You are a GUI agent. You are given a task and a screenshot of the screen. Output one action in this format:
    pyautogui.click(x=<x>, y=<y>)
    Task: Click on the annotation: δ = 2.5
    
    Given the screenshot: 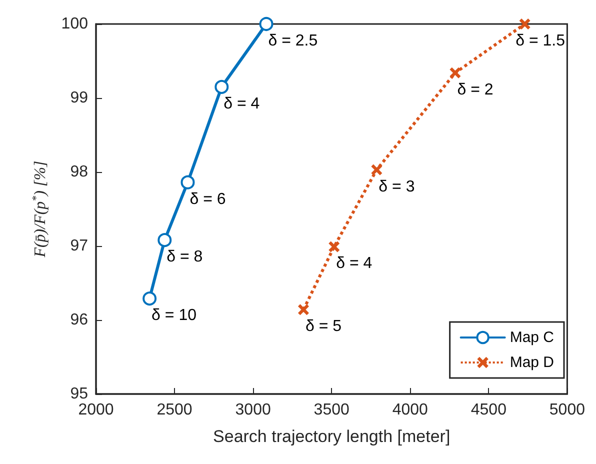 What is the action you would take?
    pyautogui.click(x=293, y=41)
    